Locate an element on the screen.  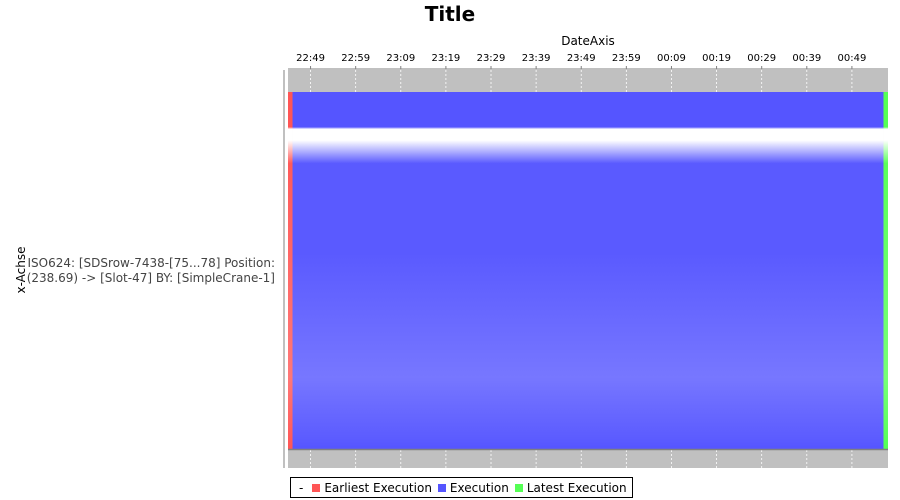
task-bar-earliest-execution is located at coordinates (290, 270).